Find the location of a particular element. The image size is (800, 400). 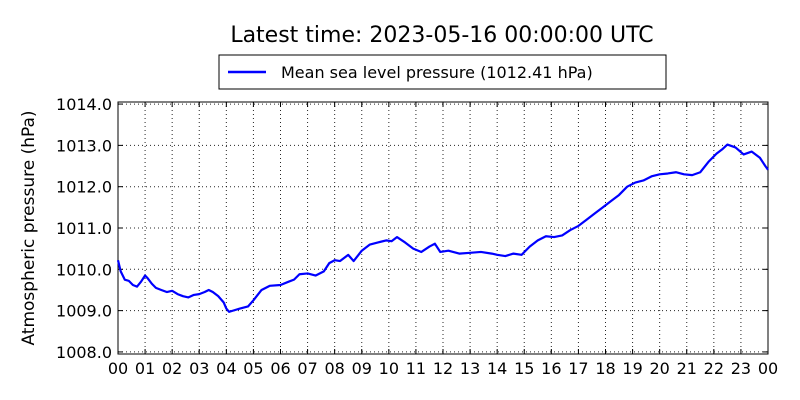

legend-label: Mean sea level pressure (1012.41 hPa) is located at coordinates (437, 72).